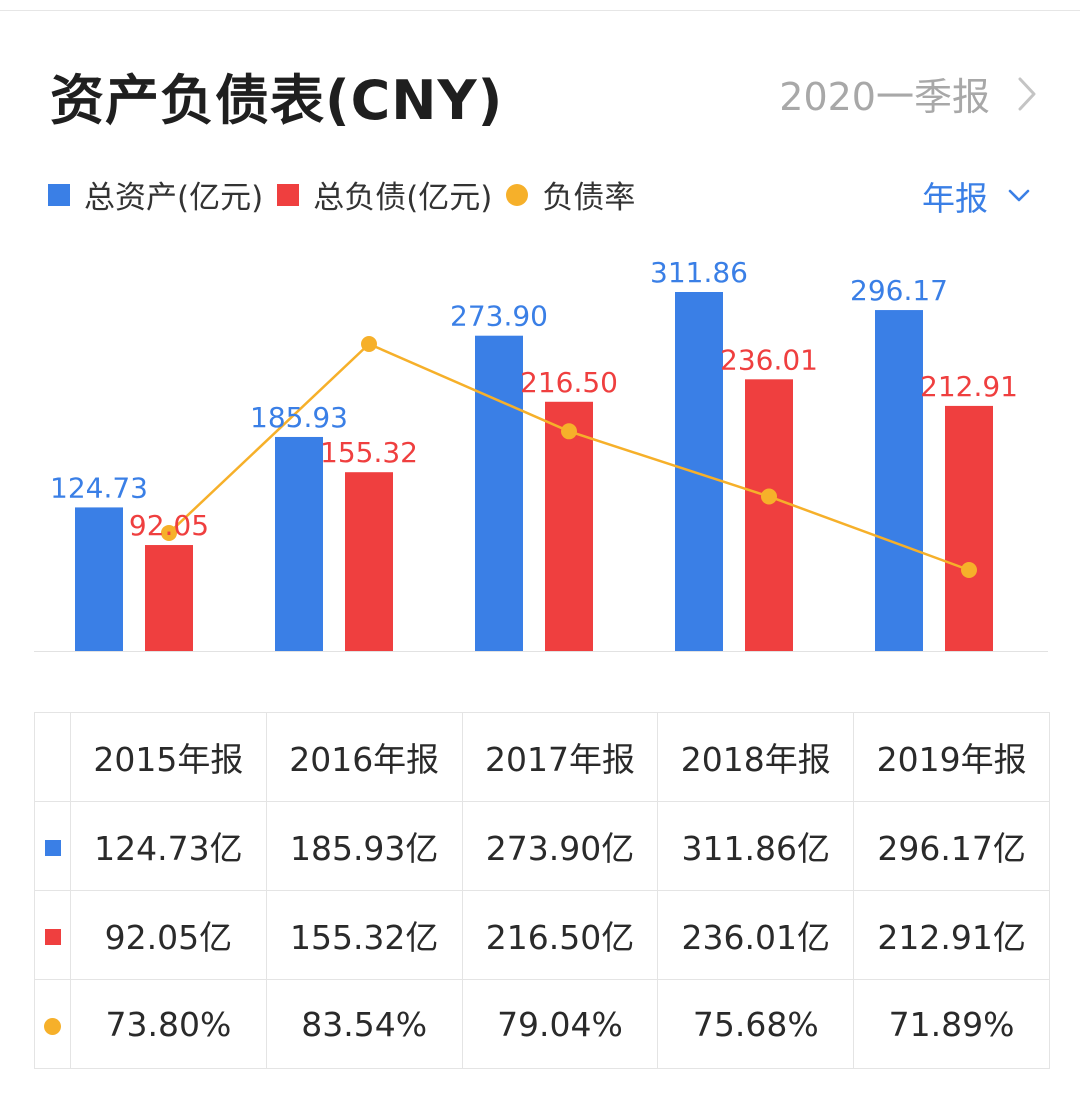 This screenshot has width=1080, height=1118. What do you see at coordinates (364, 757) in the screenshot?
I see `table-header-cell: 2016年报` at bounding box center [364, 757].